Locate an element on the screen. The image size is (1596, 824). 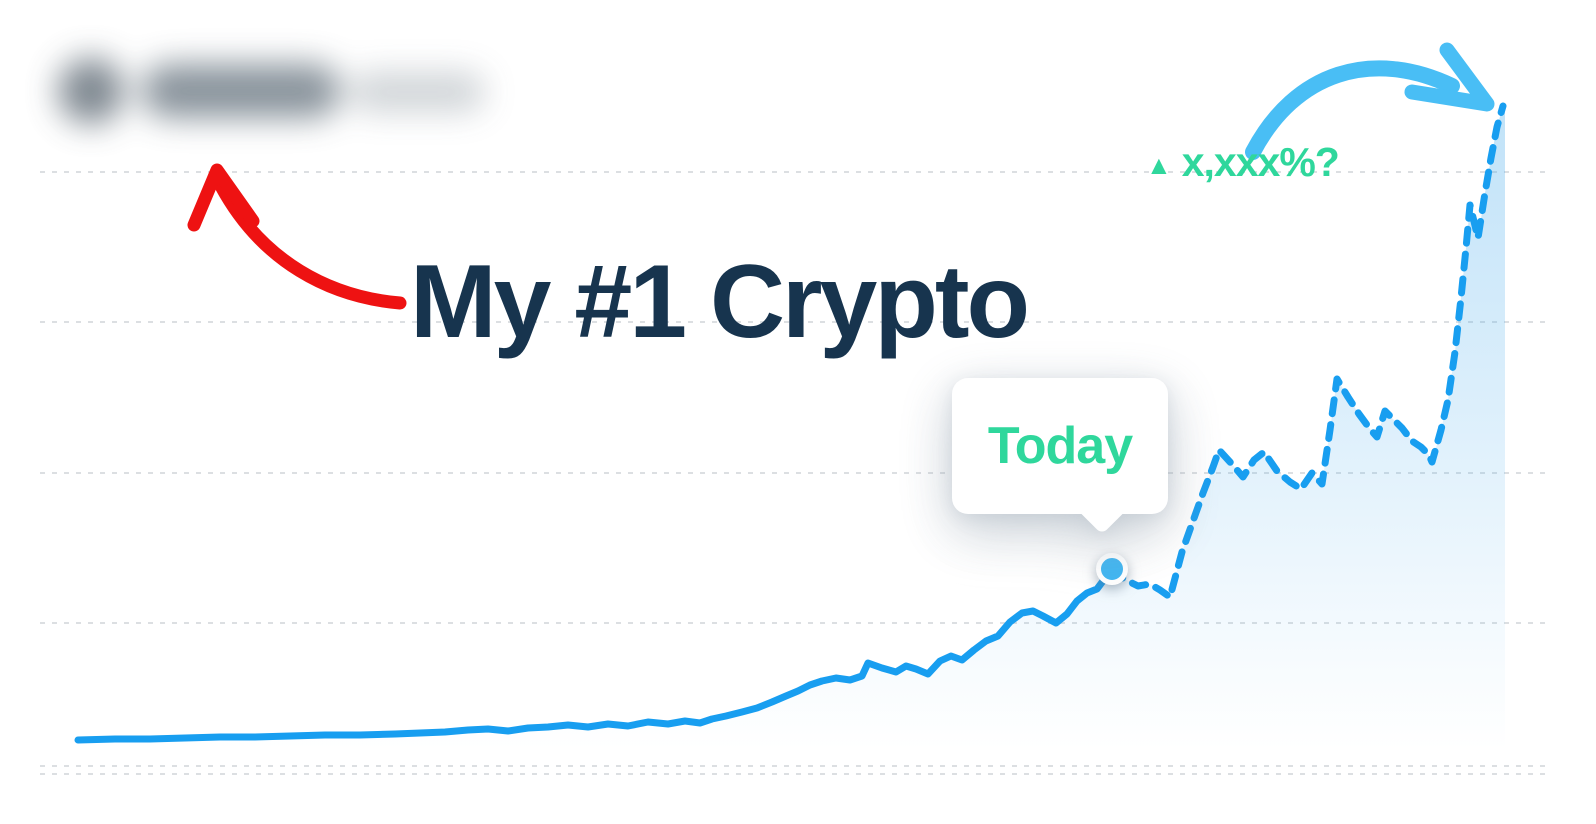
today-marker-dot is located at coordinates (1112, 569).